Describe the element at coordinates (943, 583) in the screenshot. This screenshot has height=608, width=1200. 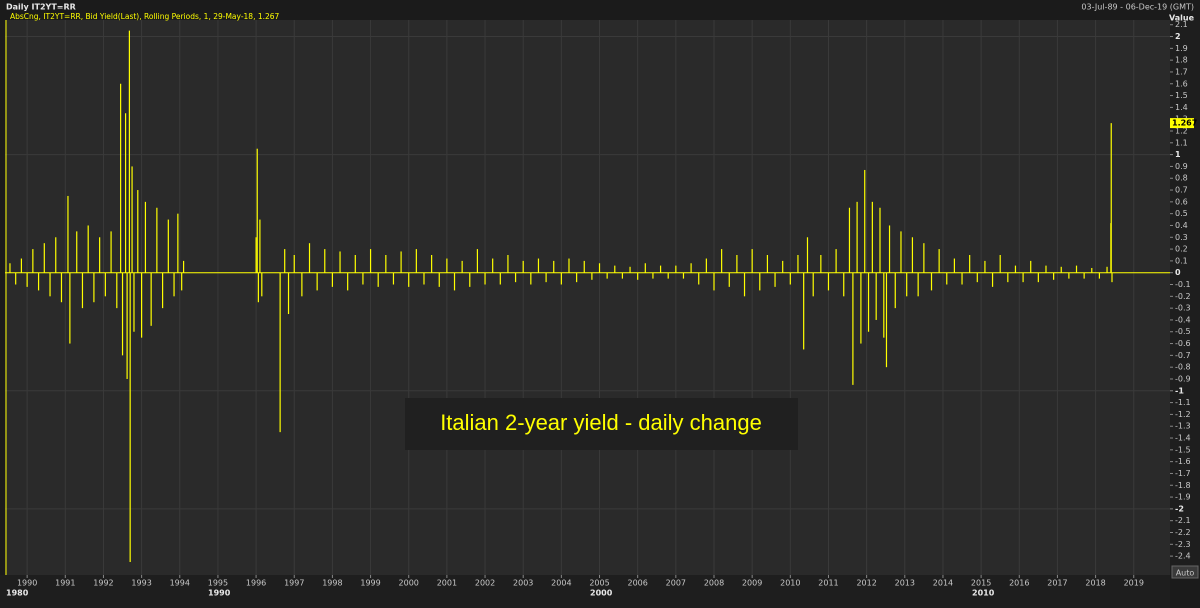
I see `x-tick-label: 2014` at that location.